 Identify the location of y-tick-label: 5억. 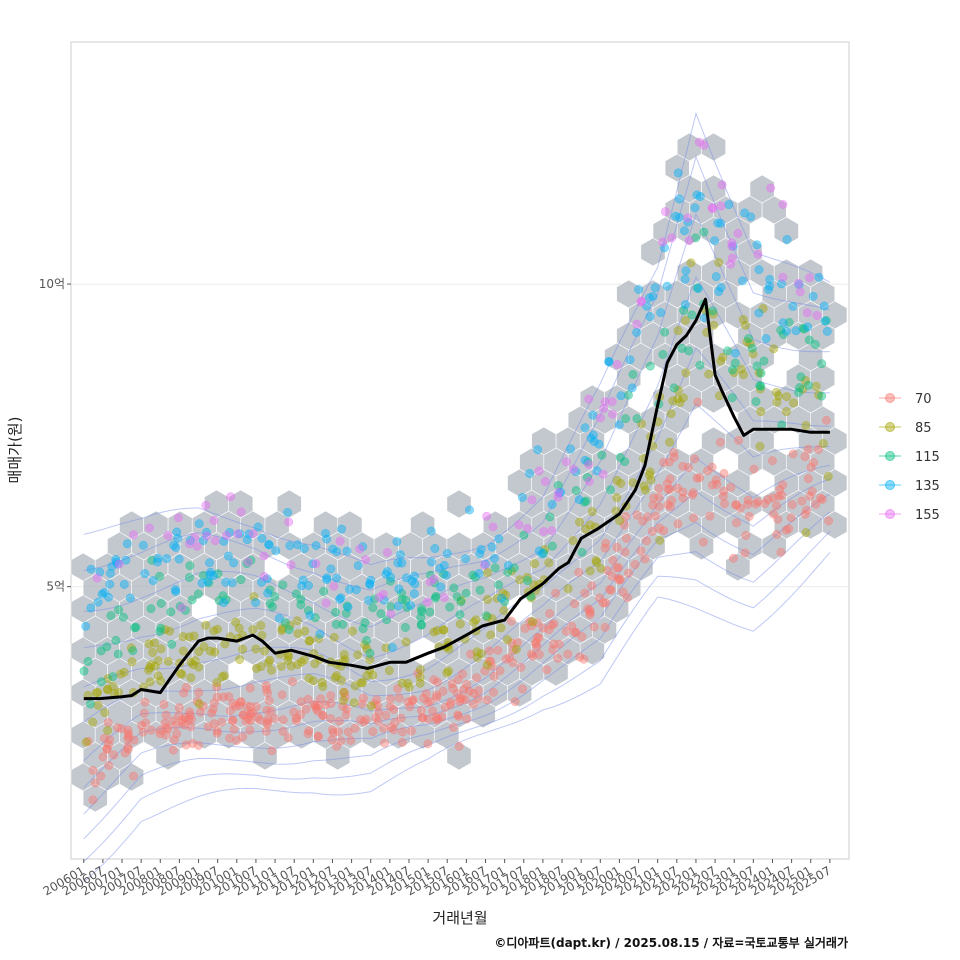
(55, 587).